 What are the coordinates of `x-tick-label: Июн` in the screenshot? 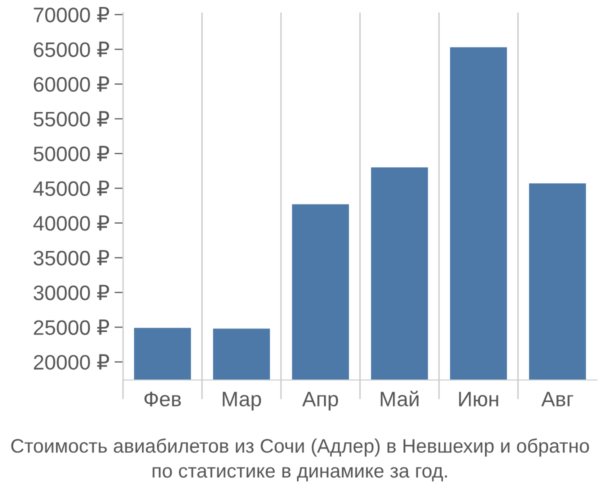 It's located at (478, 399).